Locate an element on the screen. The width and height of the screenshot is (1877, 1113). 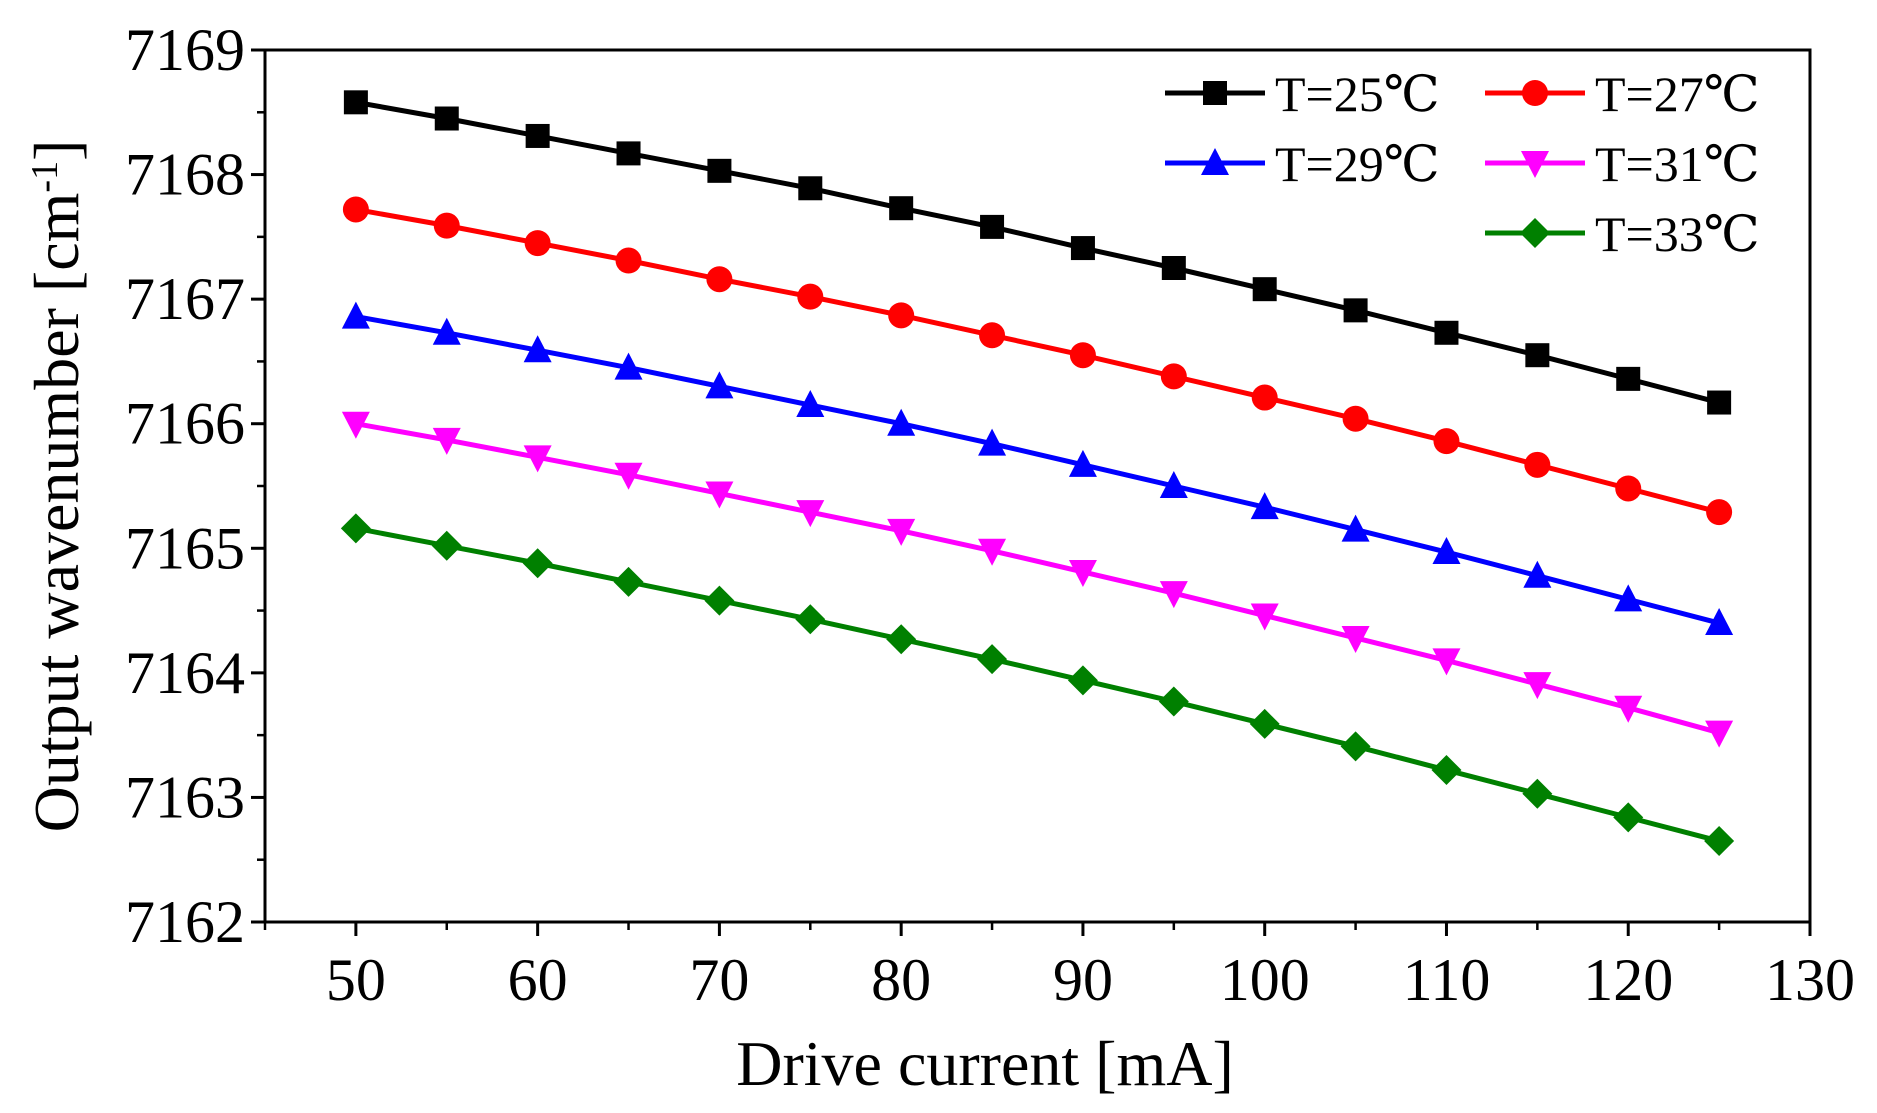
y-tick-label-7169: 7169 is located at coordinates (185, 50).